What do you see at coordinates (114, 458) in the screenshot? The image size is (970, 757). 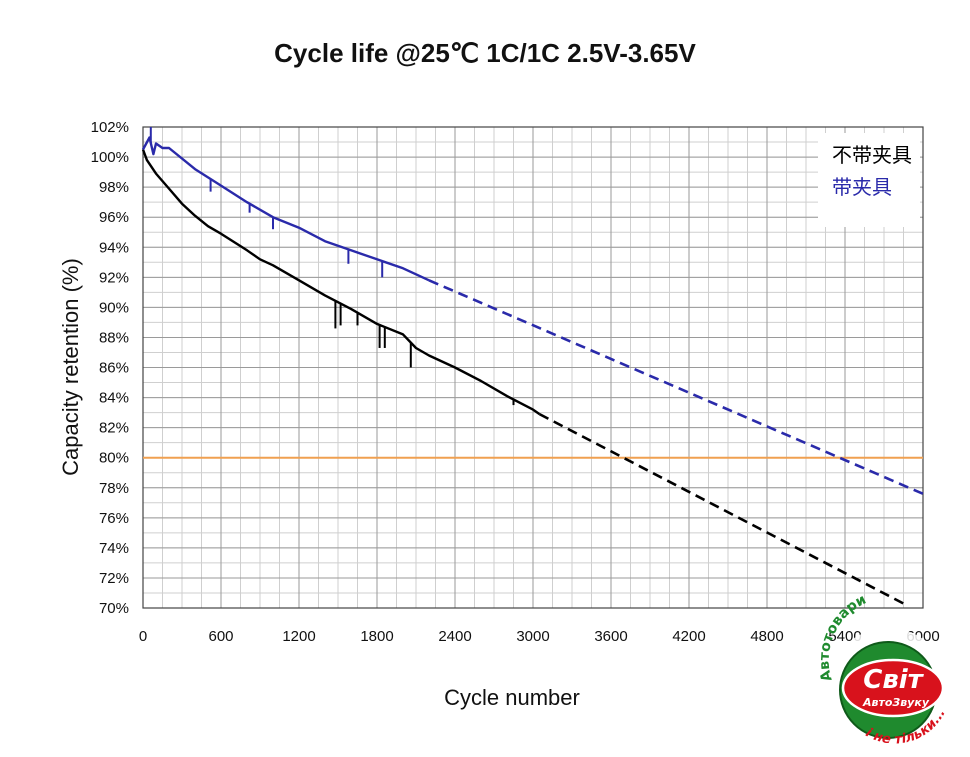 I see `y-tick-label: 80%` at bounding box center [114, 458].